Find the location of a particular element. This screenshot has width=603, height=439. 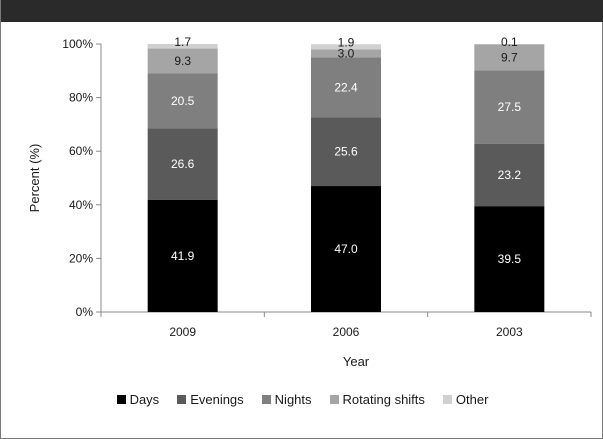

legend-item: Other is located at coordinates (465, 399).